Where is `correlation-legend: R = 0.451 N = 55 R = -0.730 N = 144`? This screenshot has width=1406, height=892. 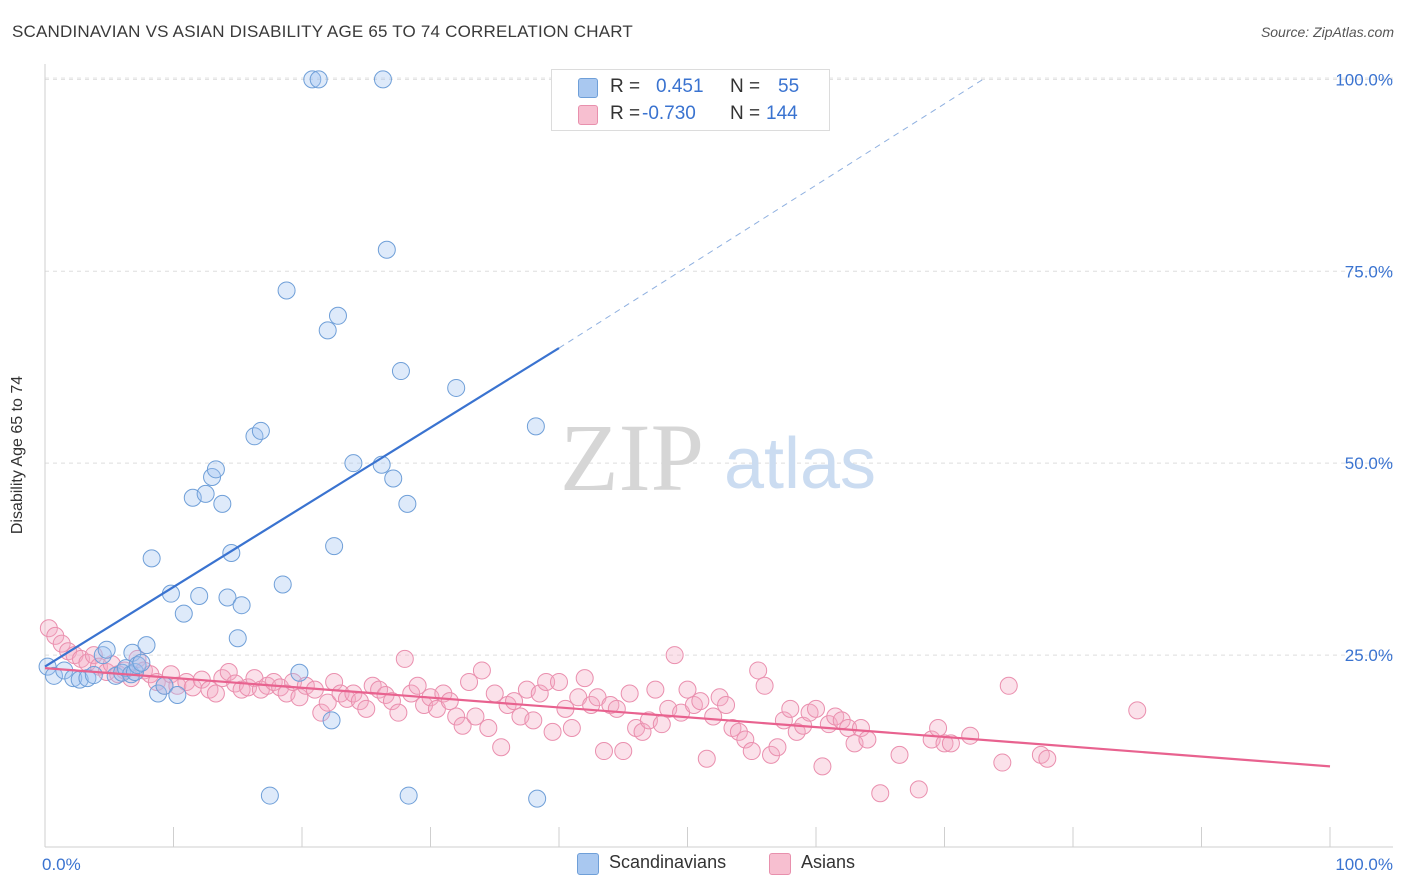
correlation-legend: R = 0.451 N = 55 R = -0.730 N = 144 is located at coordinates (690, 100).